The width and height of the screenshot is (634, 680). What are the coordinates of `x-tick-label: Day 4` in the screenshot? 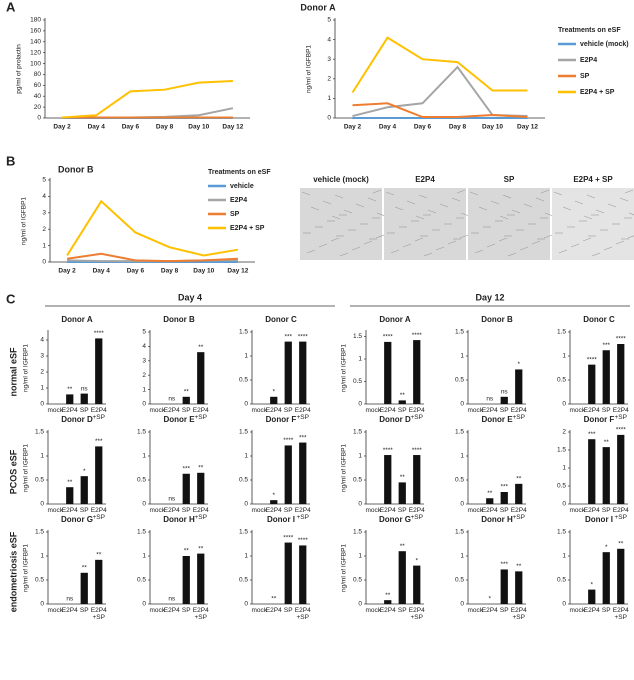 It's located at (388, 127).